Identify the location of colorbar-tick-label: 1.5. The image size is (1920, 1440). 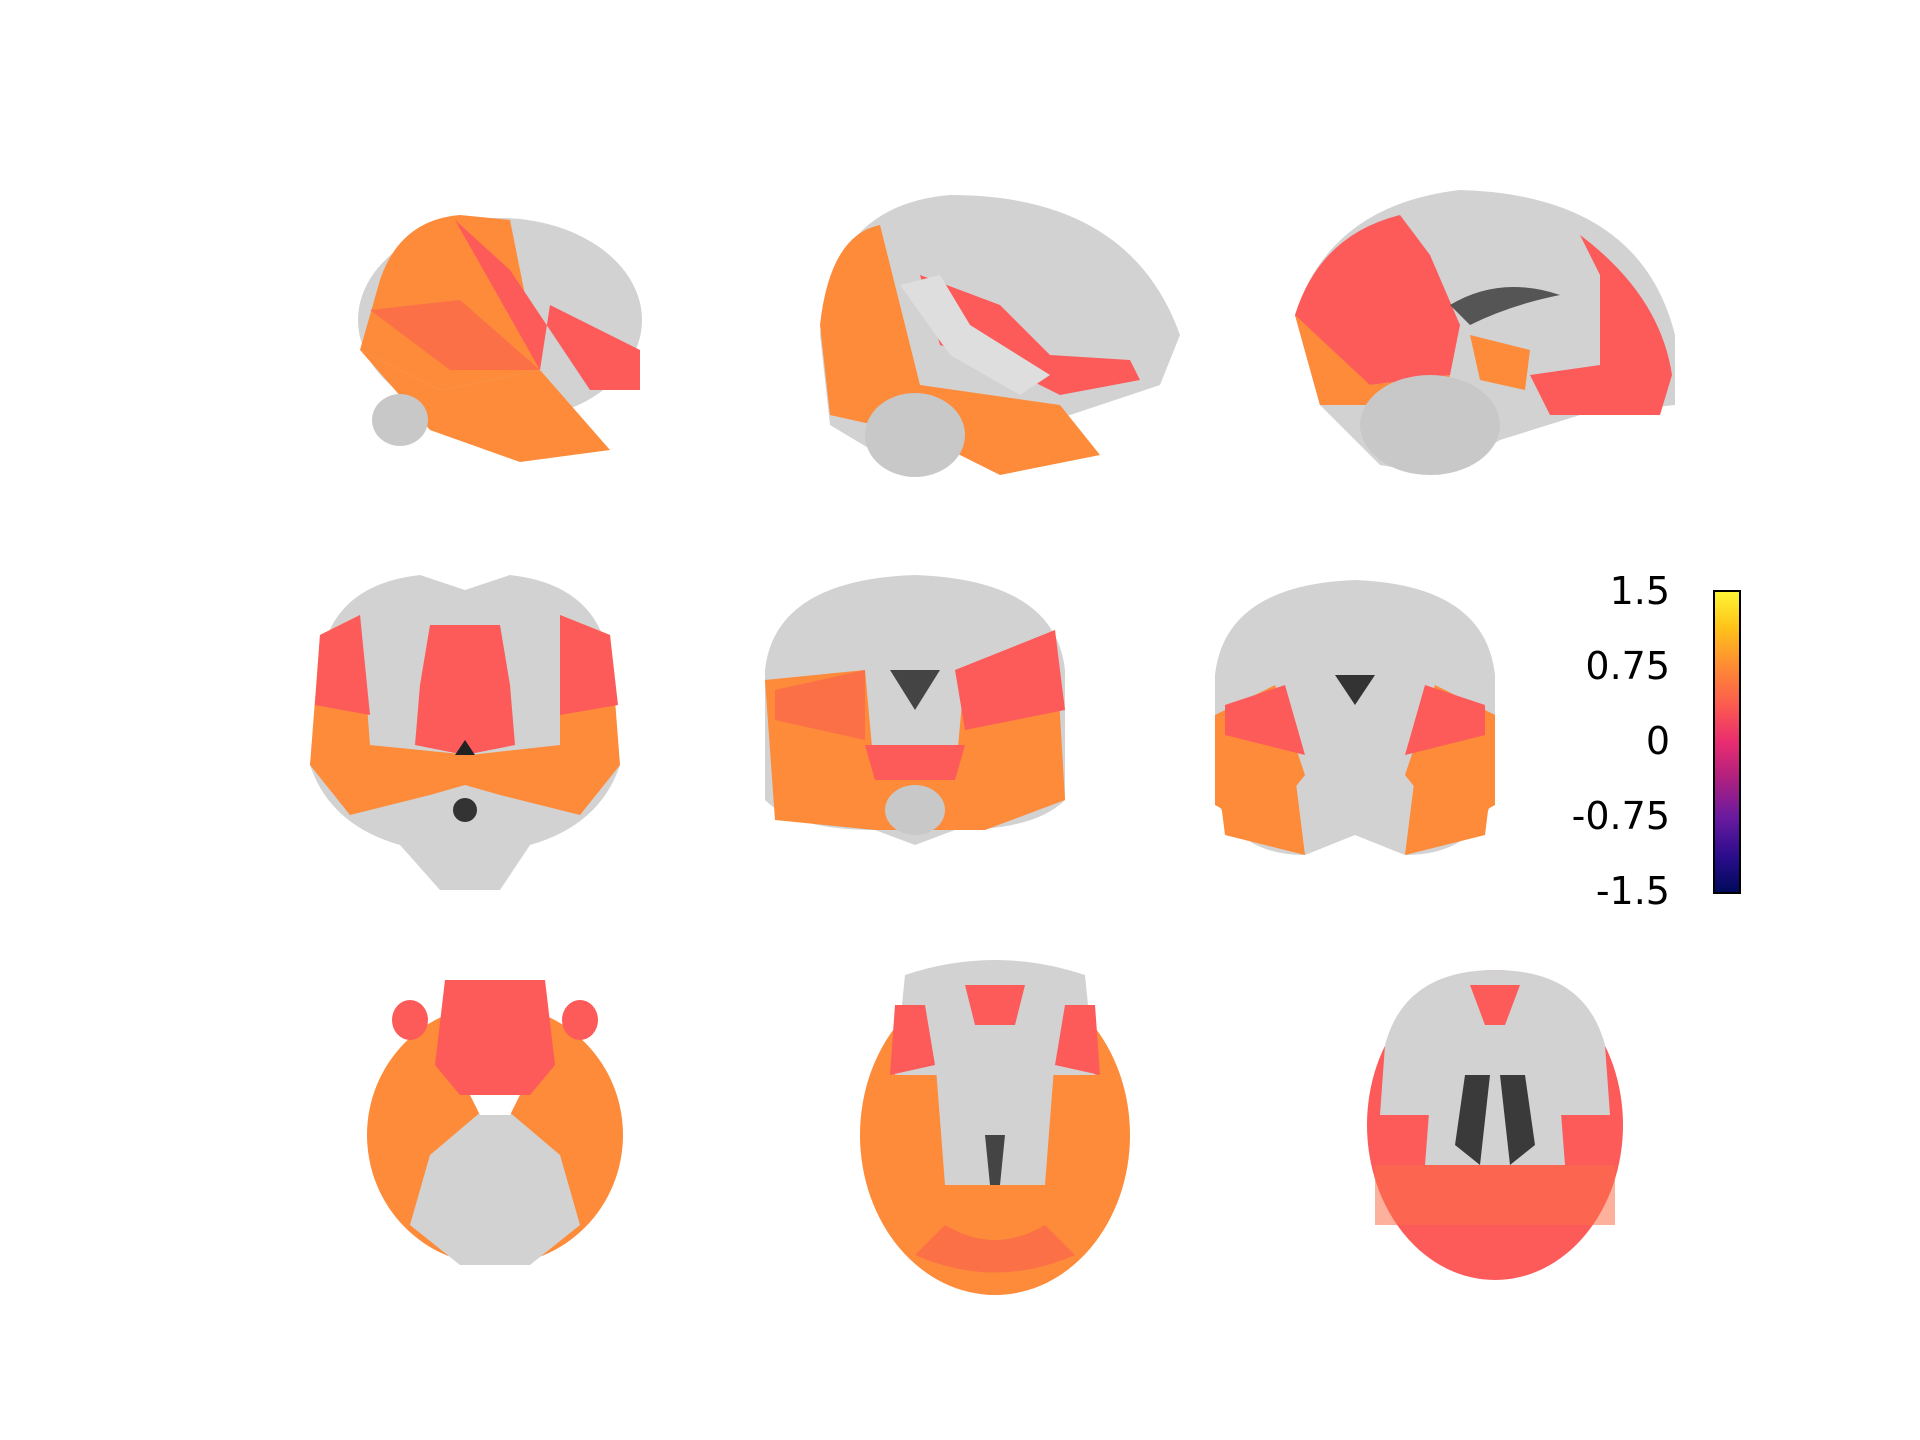
(1639, 591).